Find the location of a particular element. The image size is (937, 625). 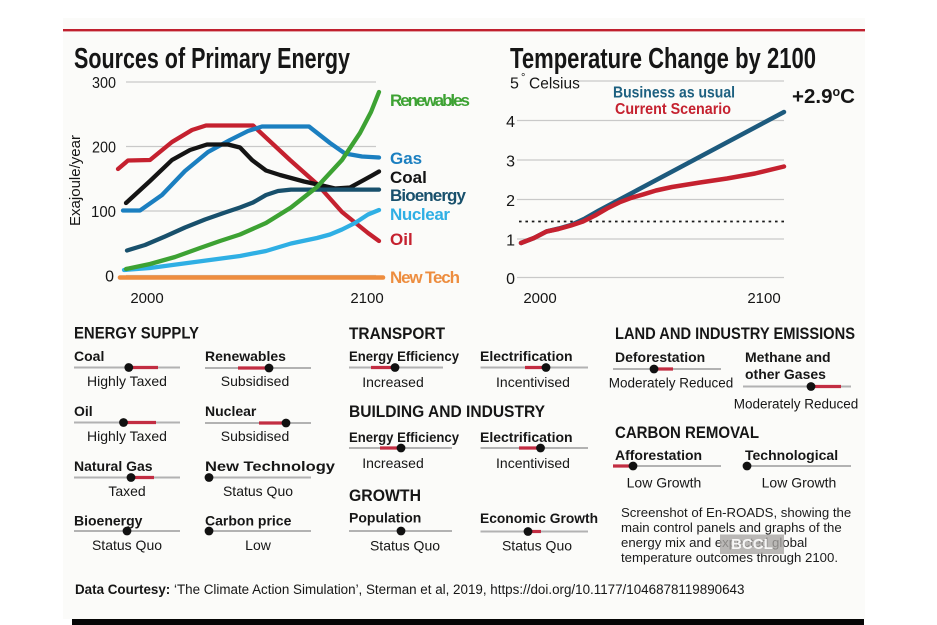

svg-text: ENERGY SUPPLY is located at coordinates (137, 333).